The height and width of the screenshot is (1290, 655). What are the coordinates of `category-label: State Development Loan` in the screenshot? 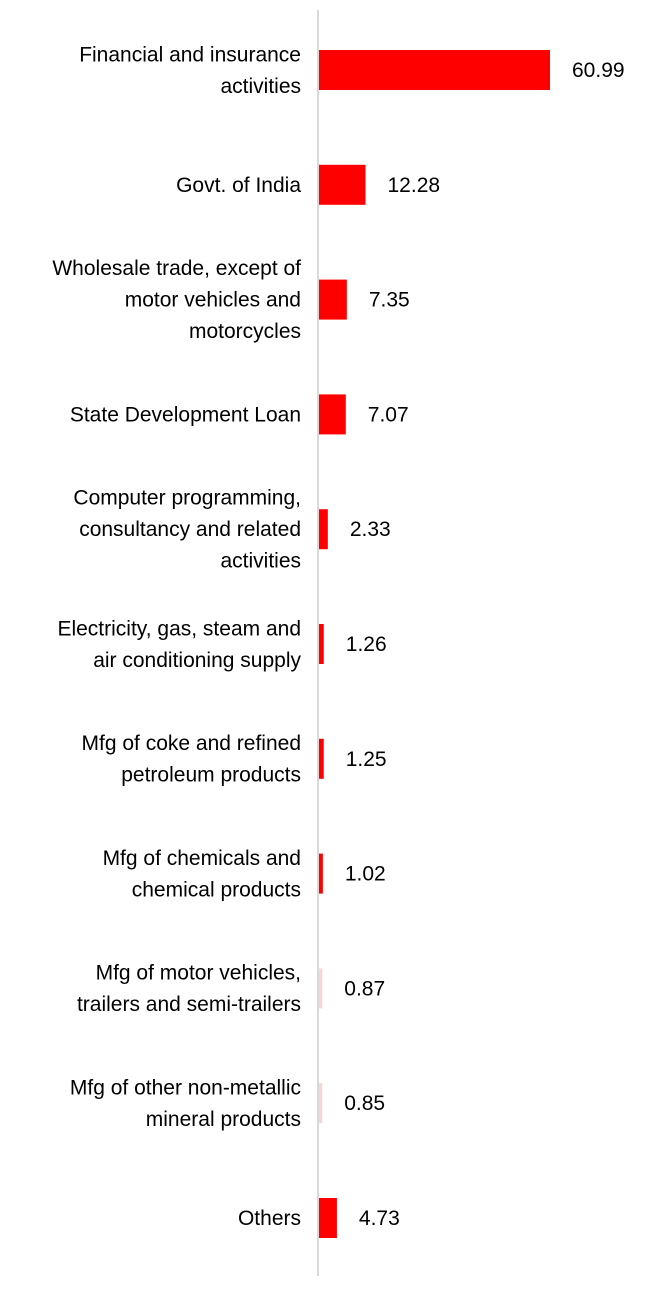 It's located at (185, 414).